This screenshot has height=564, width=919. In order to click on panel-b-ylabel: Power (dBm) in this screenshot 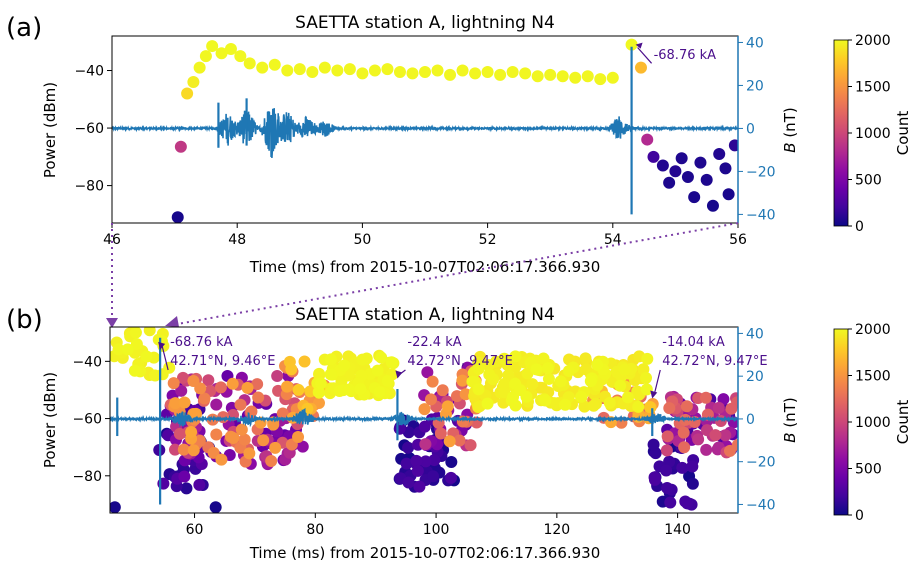, I will do `click(50, 420)`.